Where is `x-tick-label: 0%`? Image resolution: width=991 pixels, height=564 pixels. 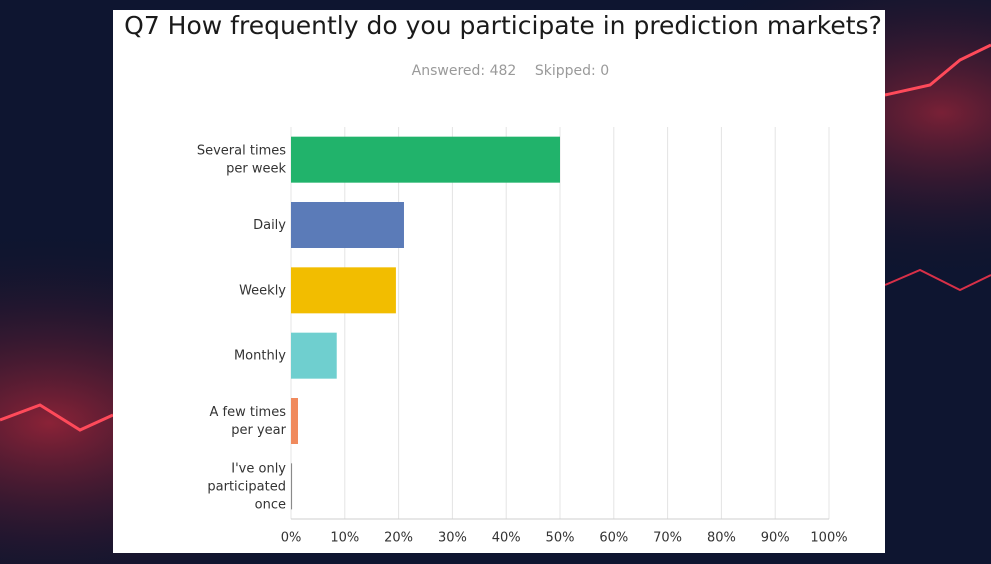 x-tick-label: 0% is located at coordinates (291, 538).